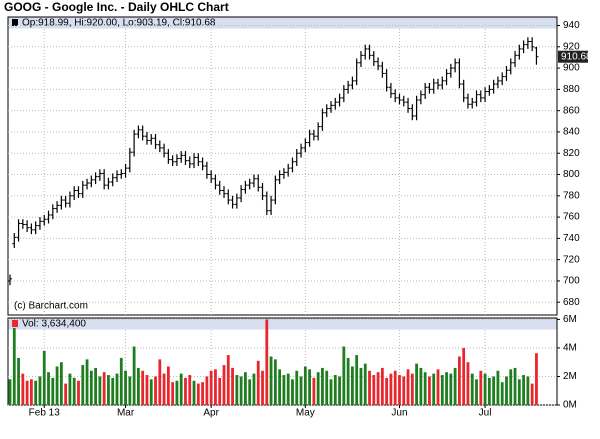 This screenshot has height=439, width=600. I want to click on x-tick-label: Feb 13, so click(45, 413).